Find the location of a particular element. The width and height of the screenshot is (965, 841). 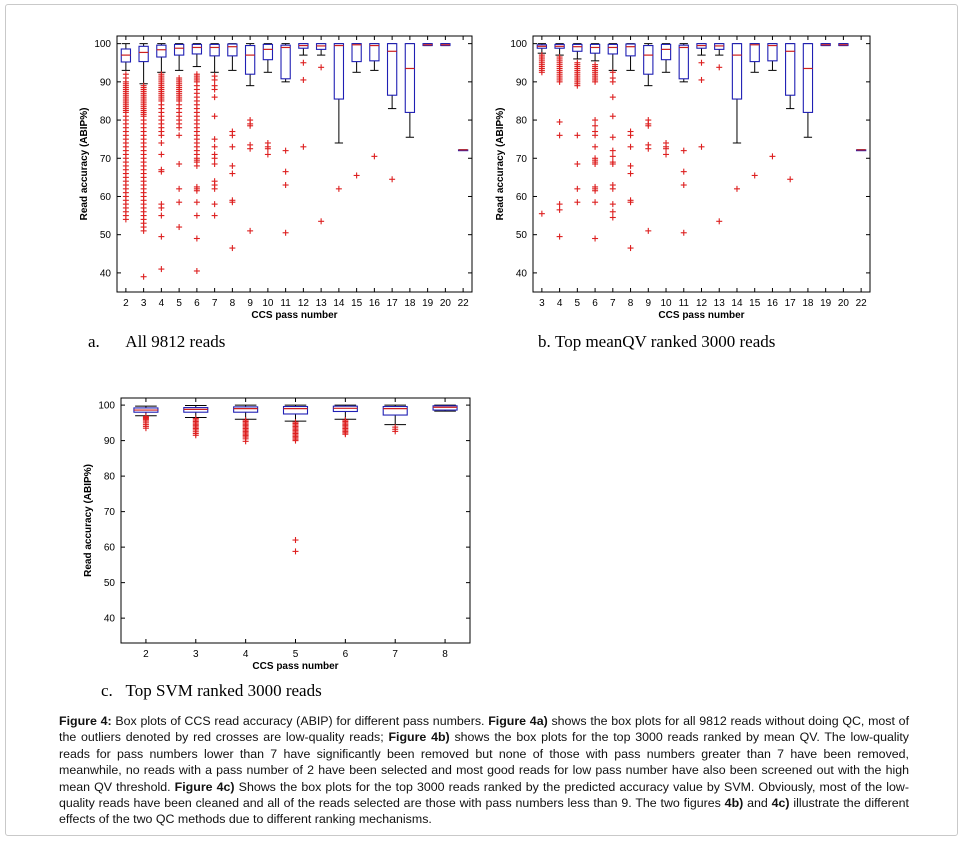

x-tick-label: 4 is located at coordinates (560, 303).